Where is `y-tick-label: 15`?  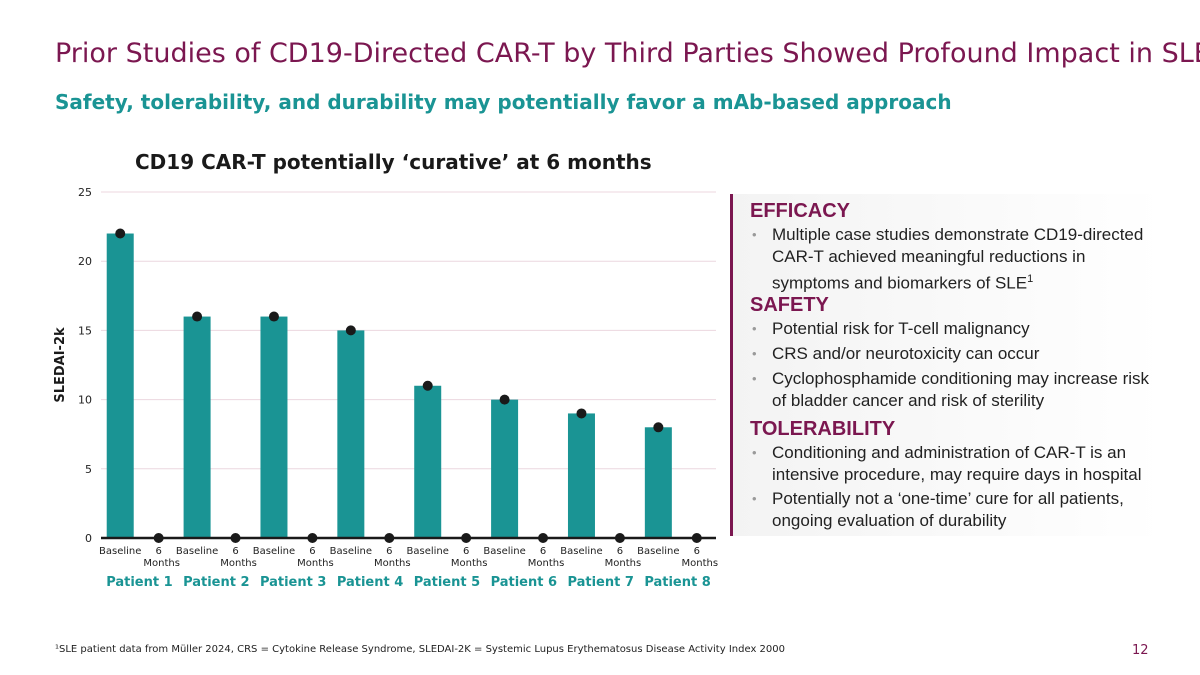 y-tick-label: 15 is located at coordinates (85, 330).